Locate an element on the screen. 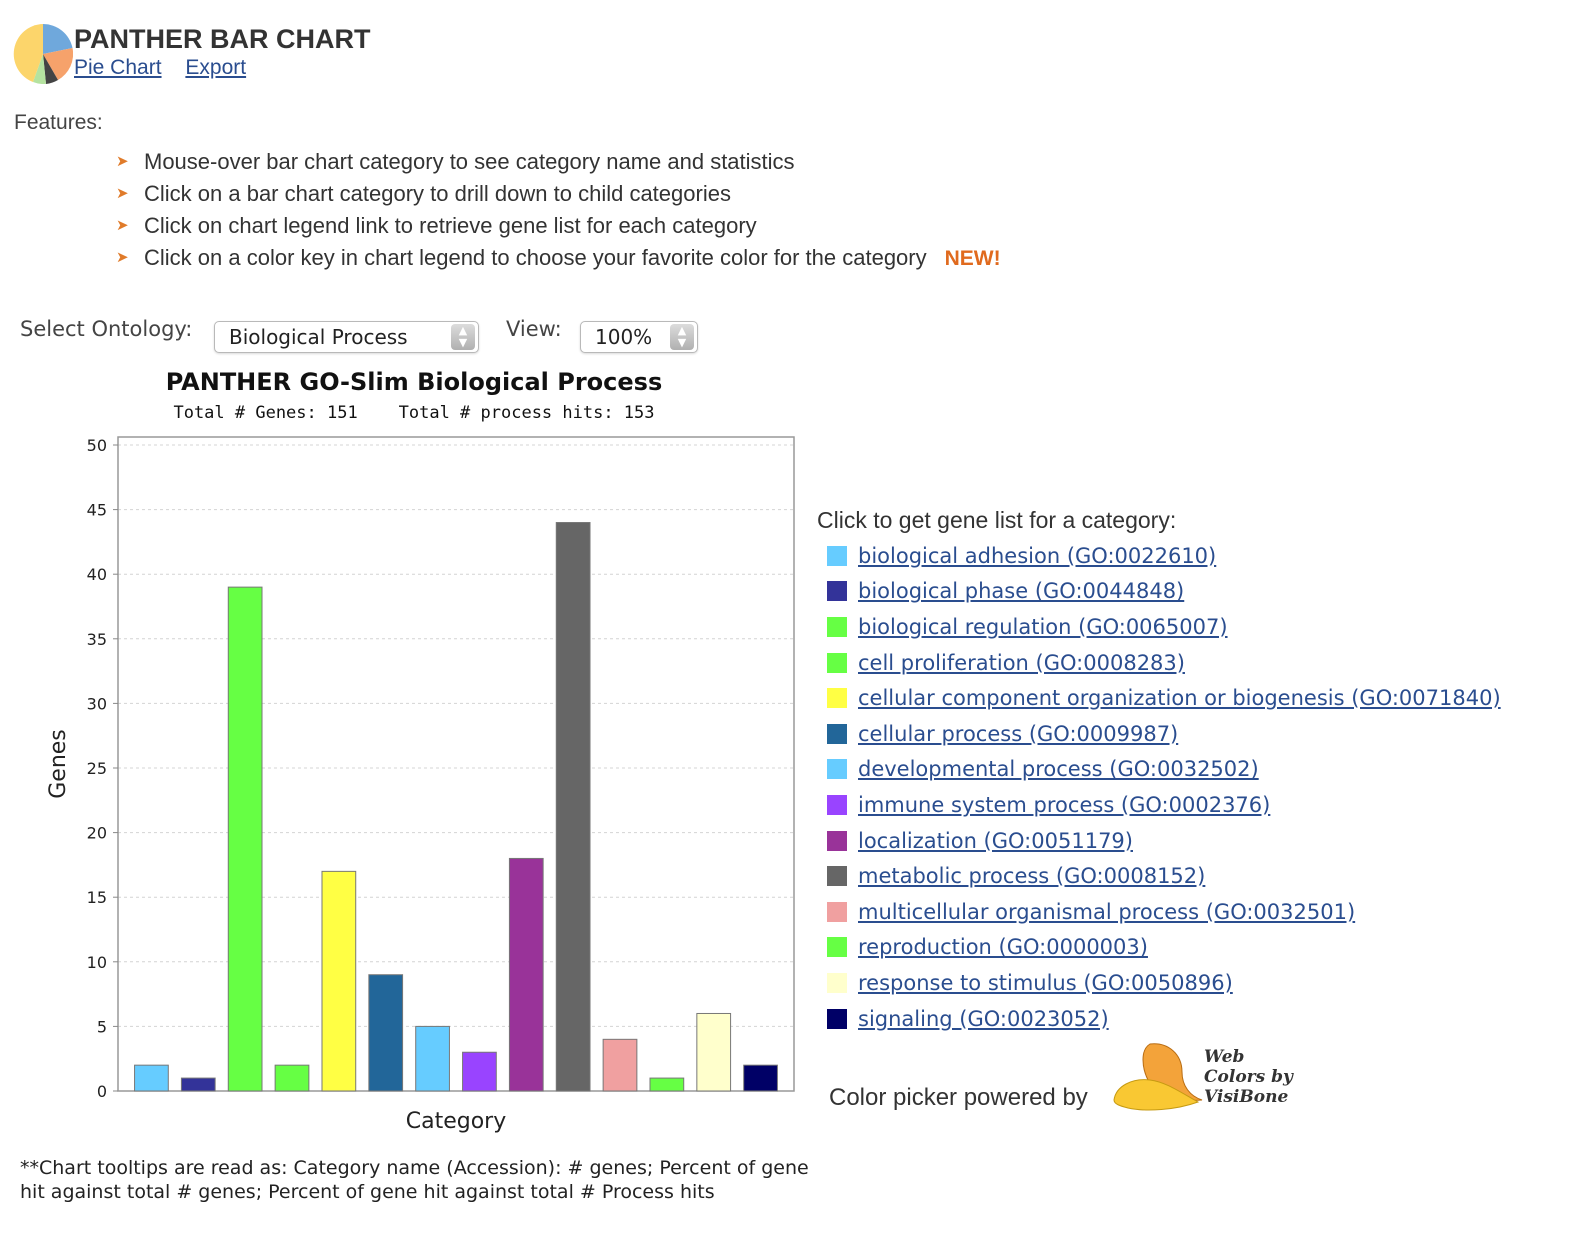  bar: cellular process (GO:0009987): 9 is located at coordinates (386, 1033).